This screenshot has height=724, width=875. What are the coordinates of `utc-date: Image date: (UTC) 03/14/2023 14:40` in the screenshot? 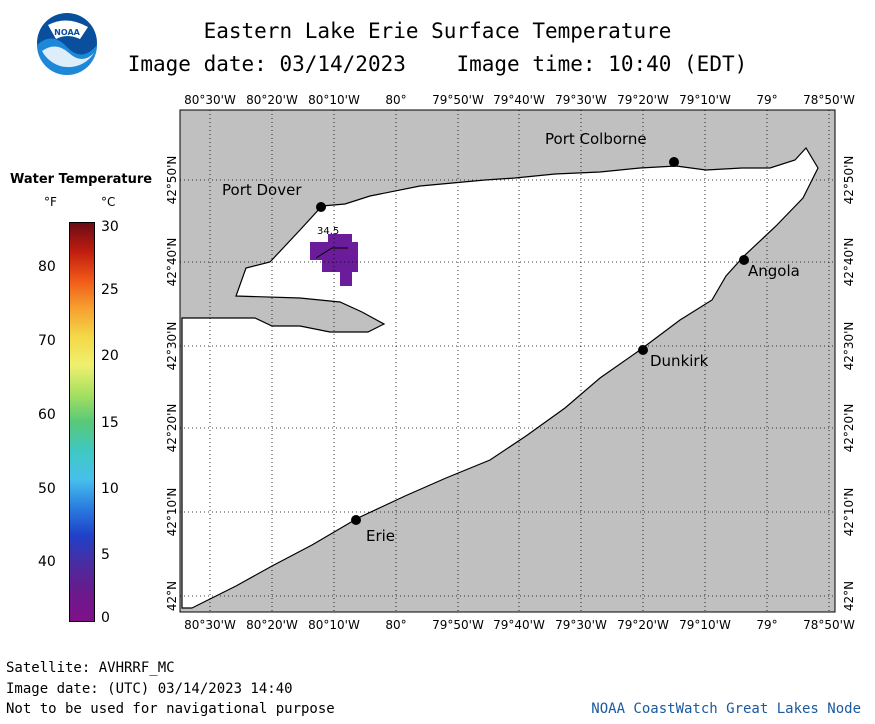 It's located at (149, 689).